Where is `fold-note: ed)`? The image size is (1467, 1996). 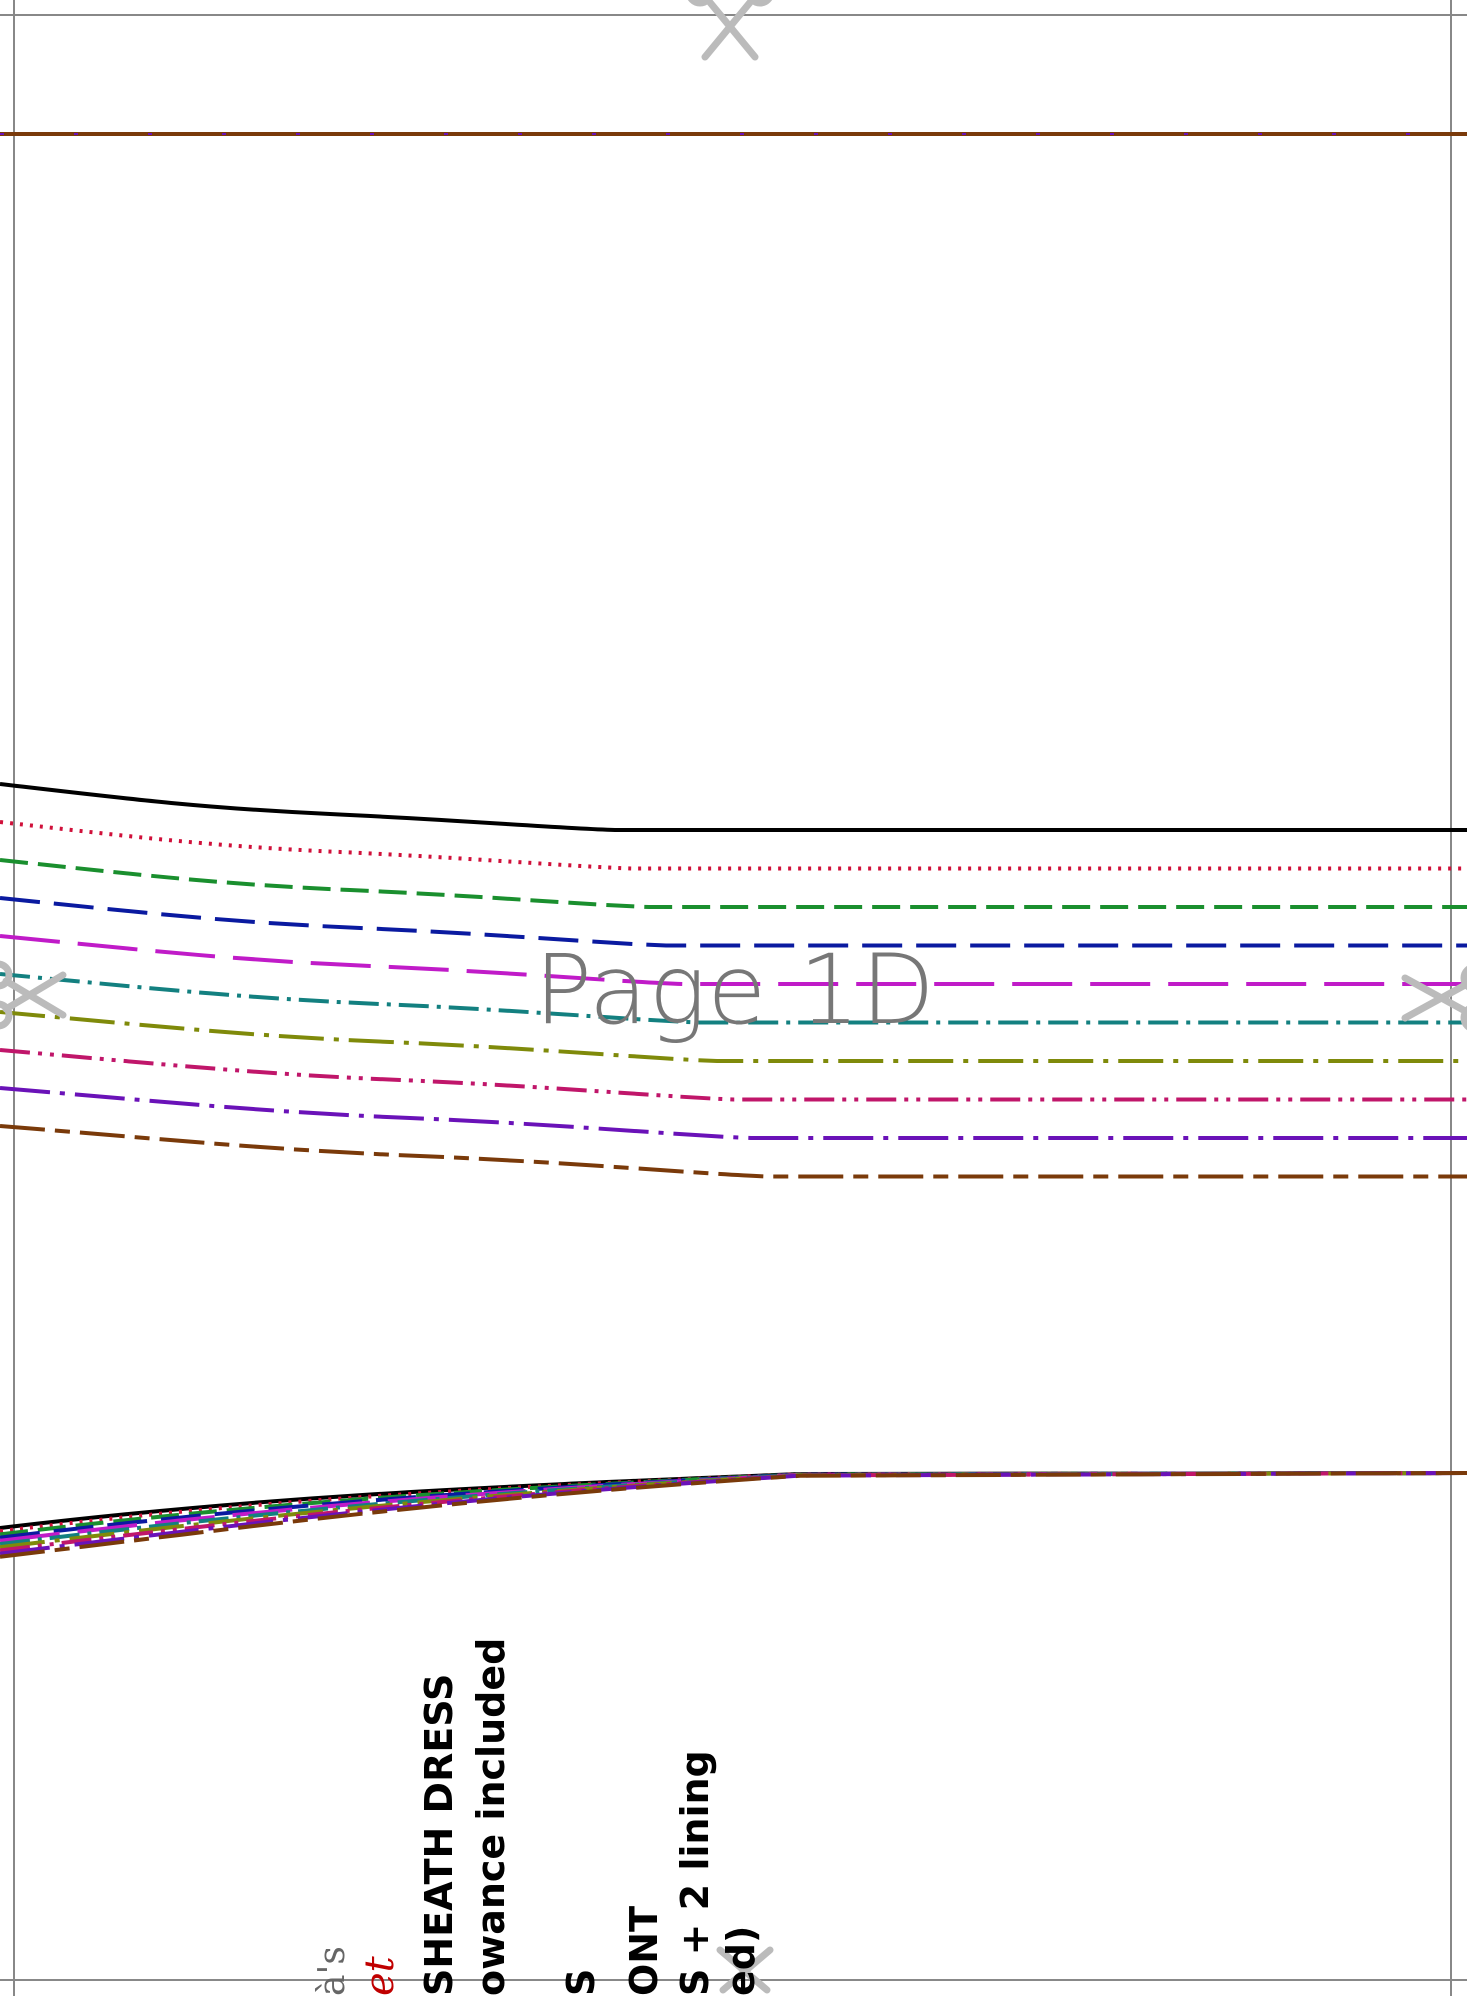
fold-note: ed) is located at coordinates (741, 1960).